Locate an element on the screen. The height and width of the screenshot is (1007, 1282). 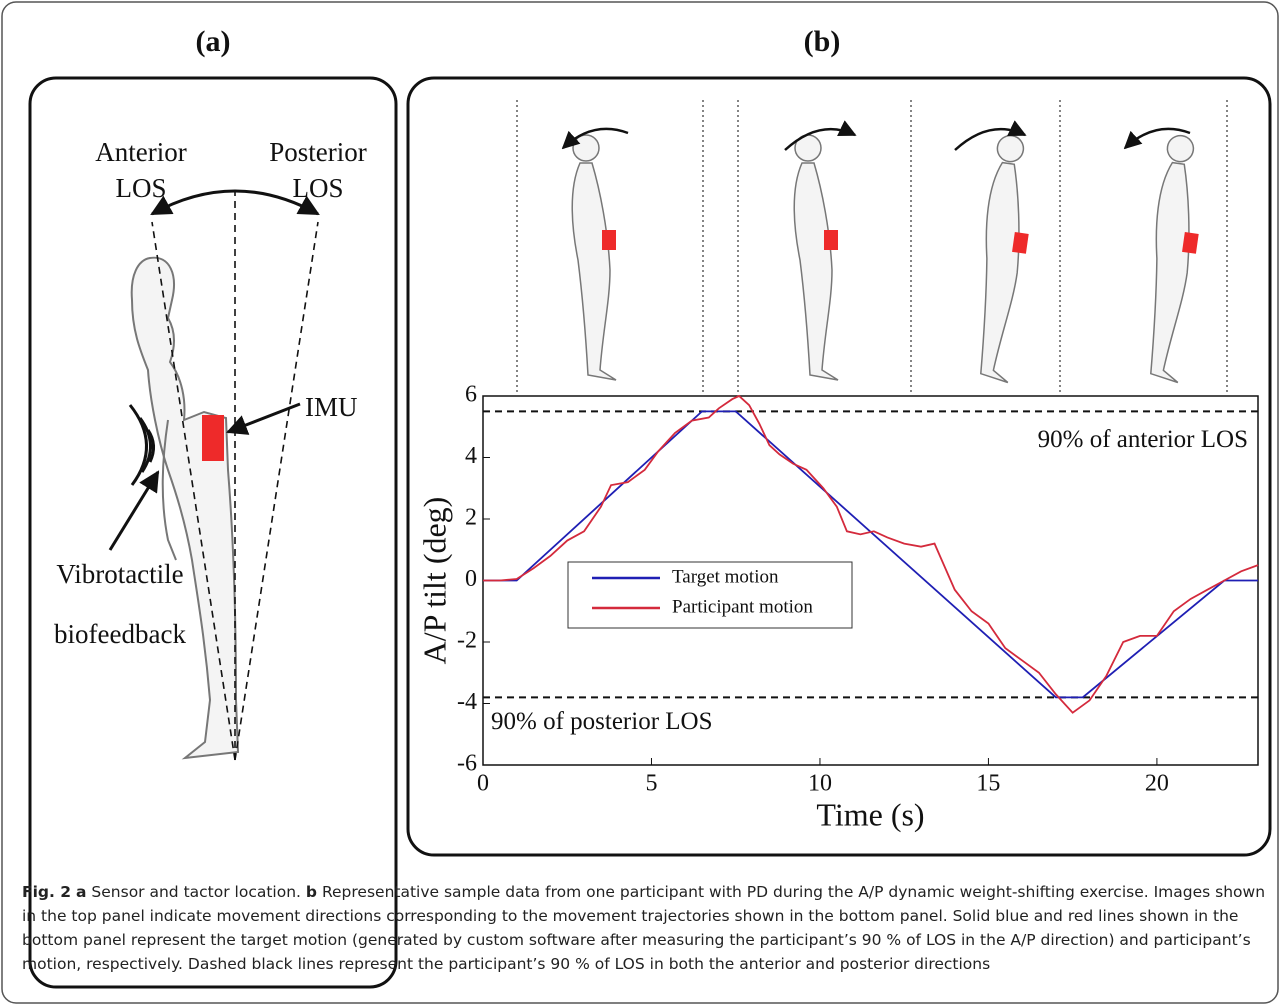
reference-label: 90% of posterior LOS is located at coordinates (602, 721).